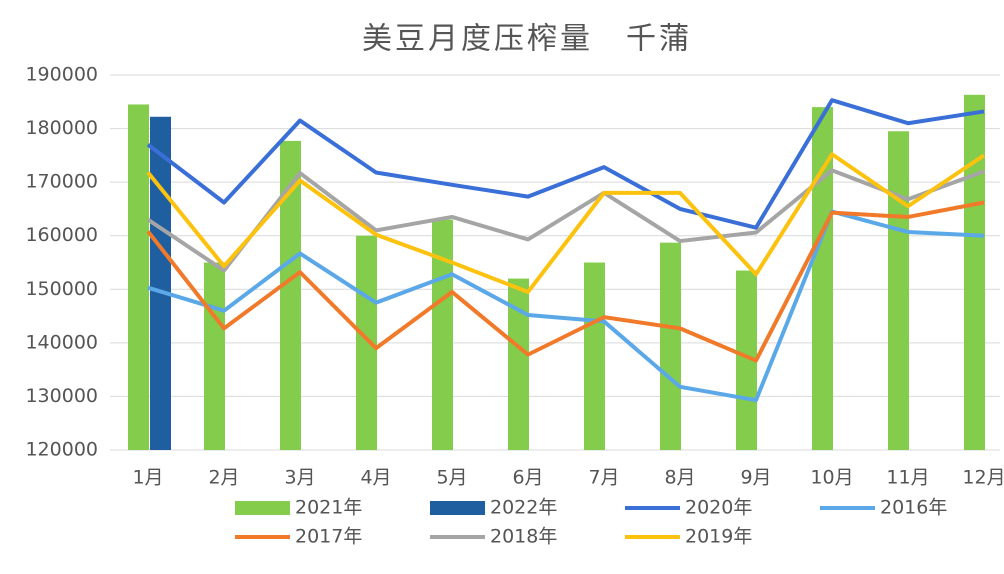 The height and width of the screenshot is (574, 1004). I want to click on y-tick-label: 190000, so click(61, 75).